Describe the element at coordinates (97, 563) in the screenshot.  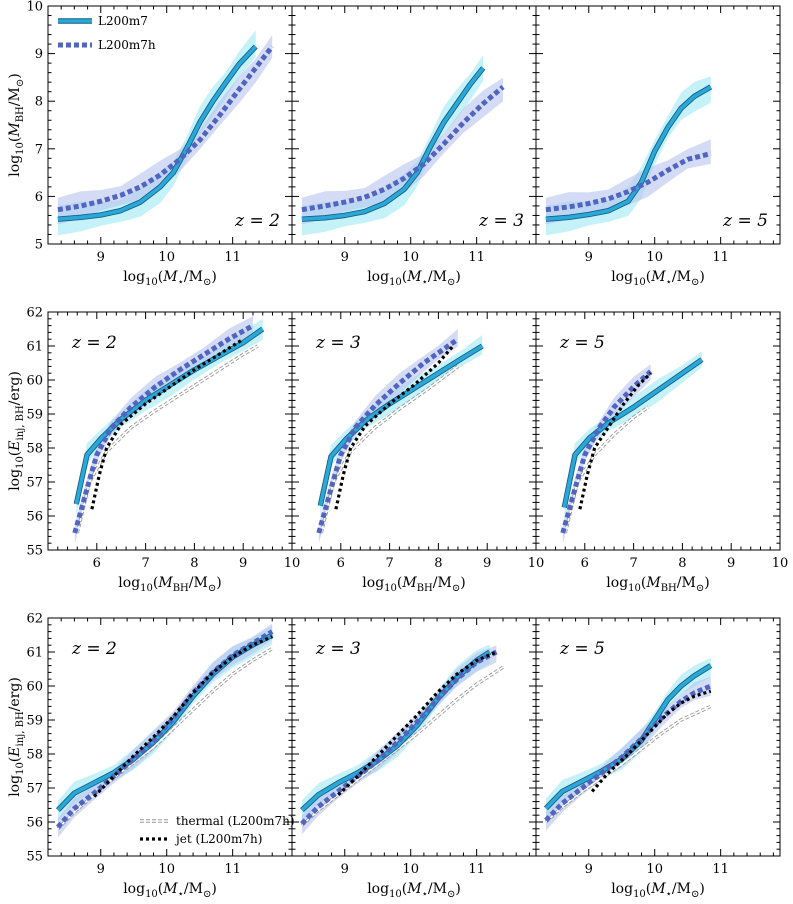
I see `x-tick-label: 6` at that location.